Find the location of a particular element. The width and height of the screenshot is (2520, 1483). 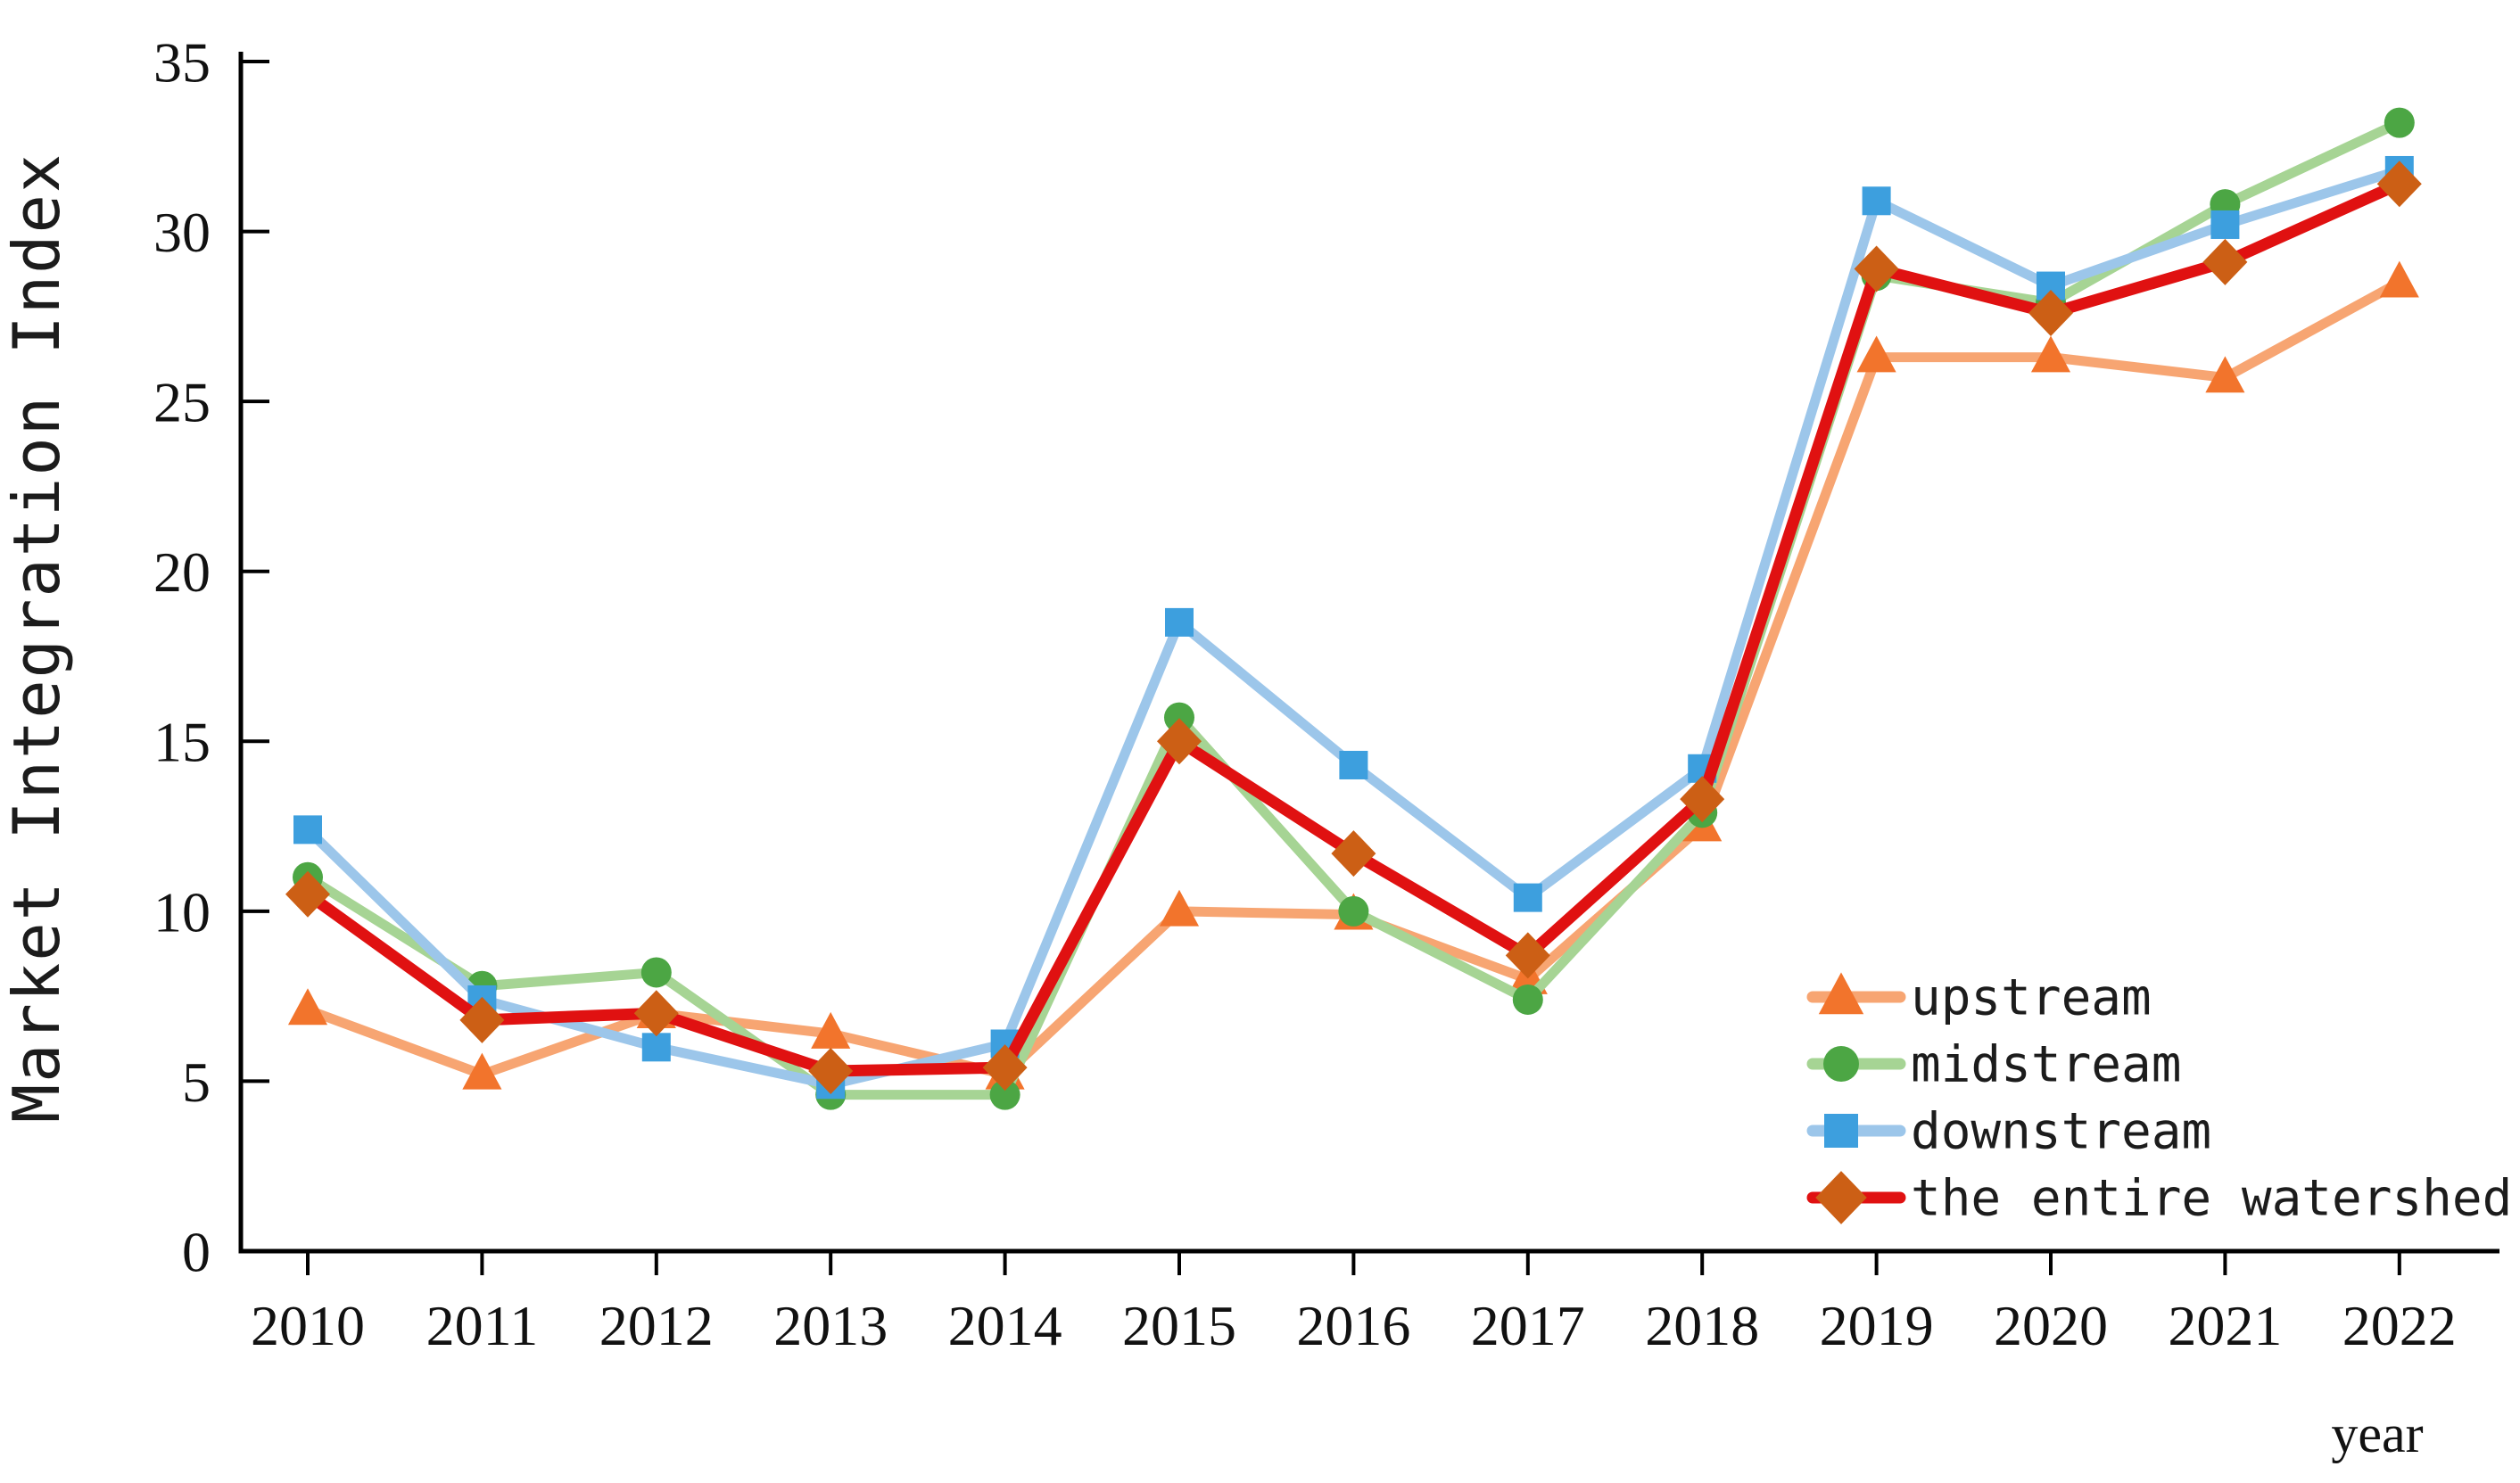

diamond-marker-2019 is located at coordinates (1876, 269).